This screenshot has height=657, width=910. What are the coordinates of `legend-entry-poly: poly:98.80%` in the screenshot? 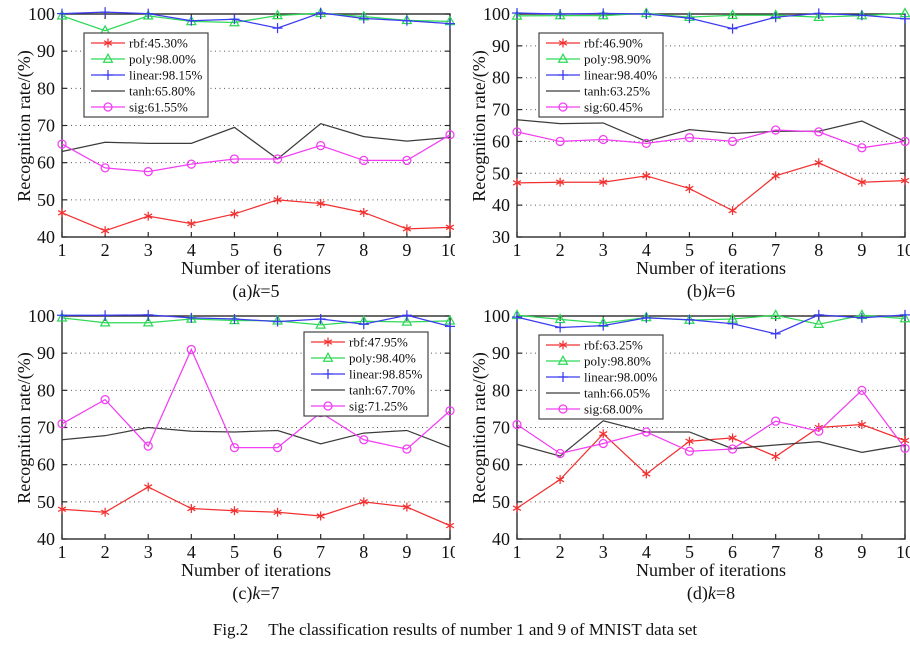 It's located at (617, 361).